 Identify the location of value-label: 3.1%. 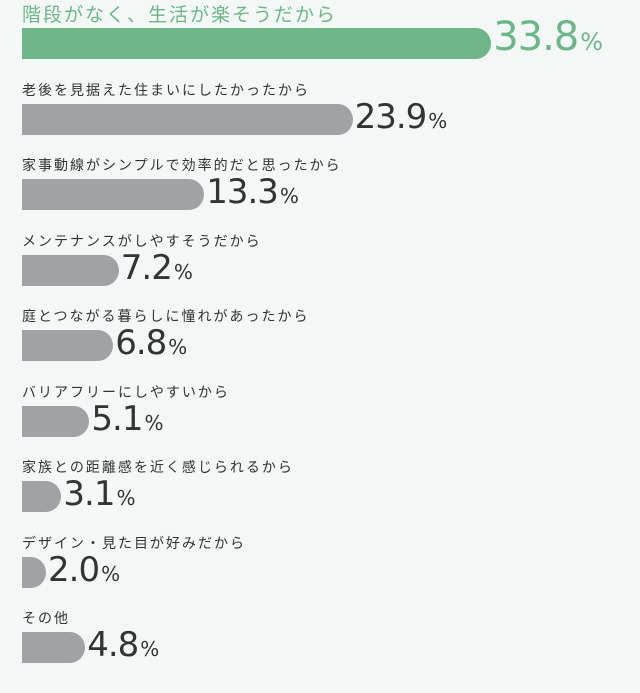
(99, 496).